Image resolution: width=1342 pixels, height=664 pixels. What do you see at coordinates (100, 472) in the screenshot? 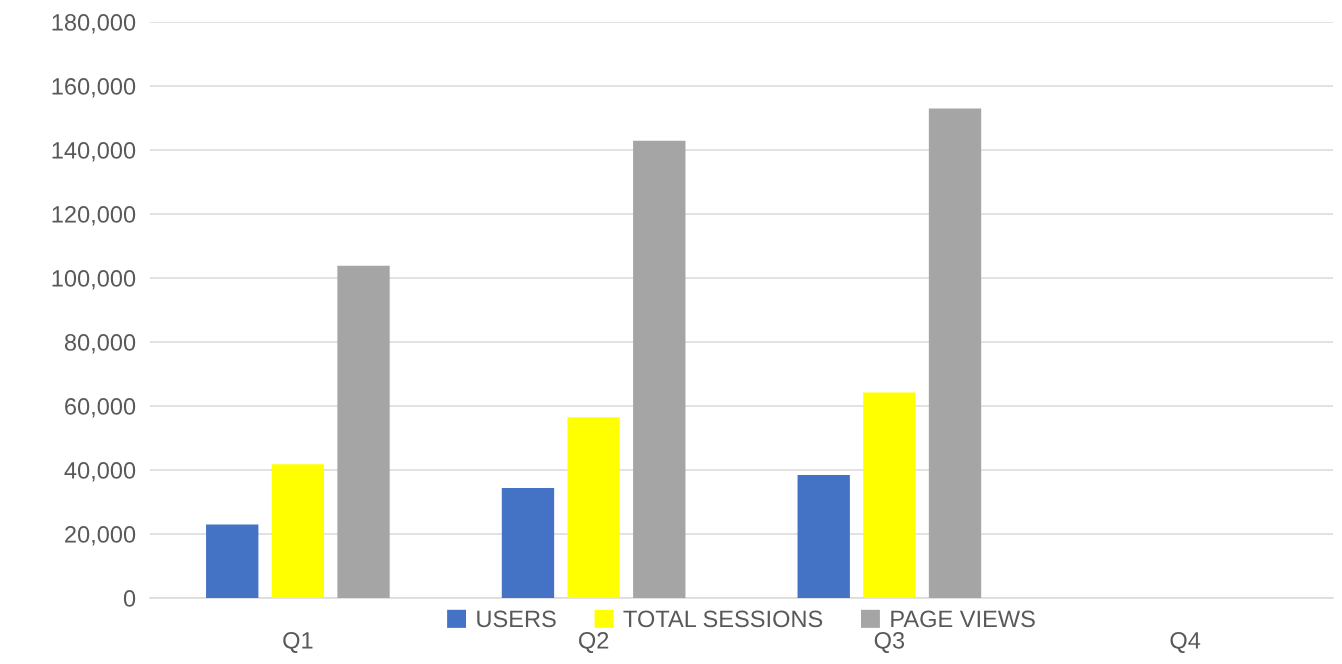
I see `y-tick-label: 40,000` at bounding box center [100, 472].